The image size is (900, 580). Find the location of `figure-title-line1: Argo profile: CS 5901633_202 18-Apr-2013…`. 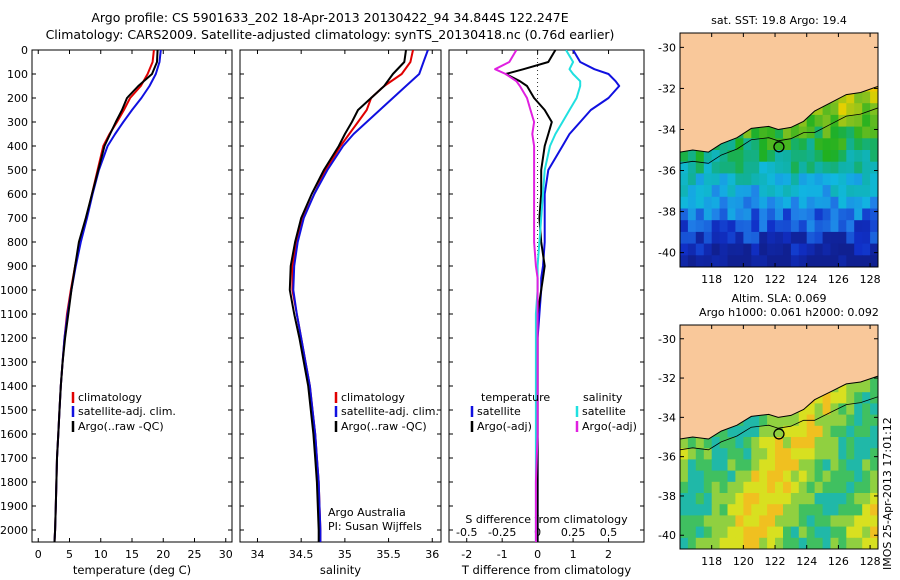

figure-title-line1: Argo profile: CS 5901633_202 18-Apr-2013… is located at coordinates (330, 17).